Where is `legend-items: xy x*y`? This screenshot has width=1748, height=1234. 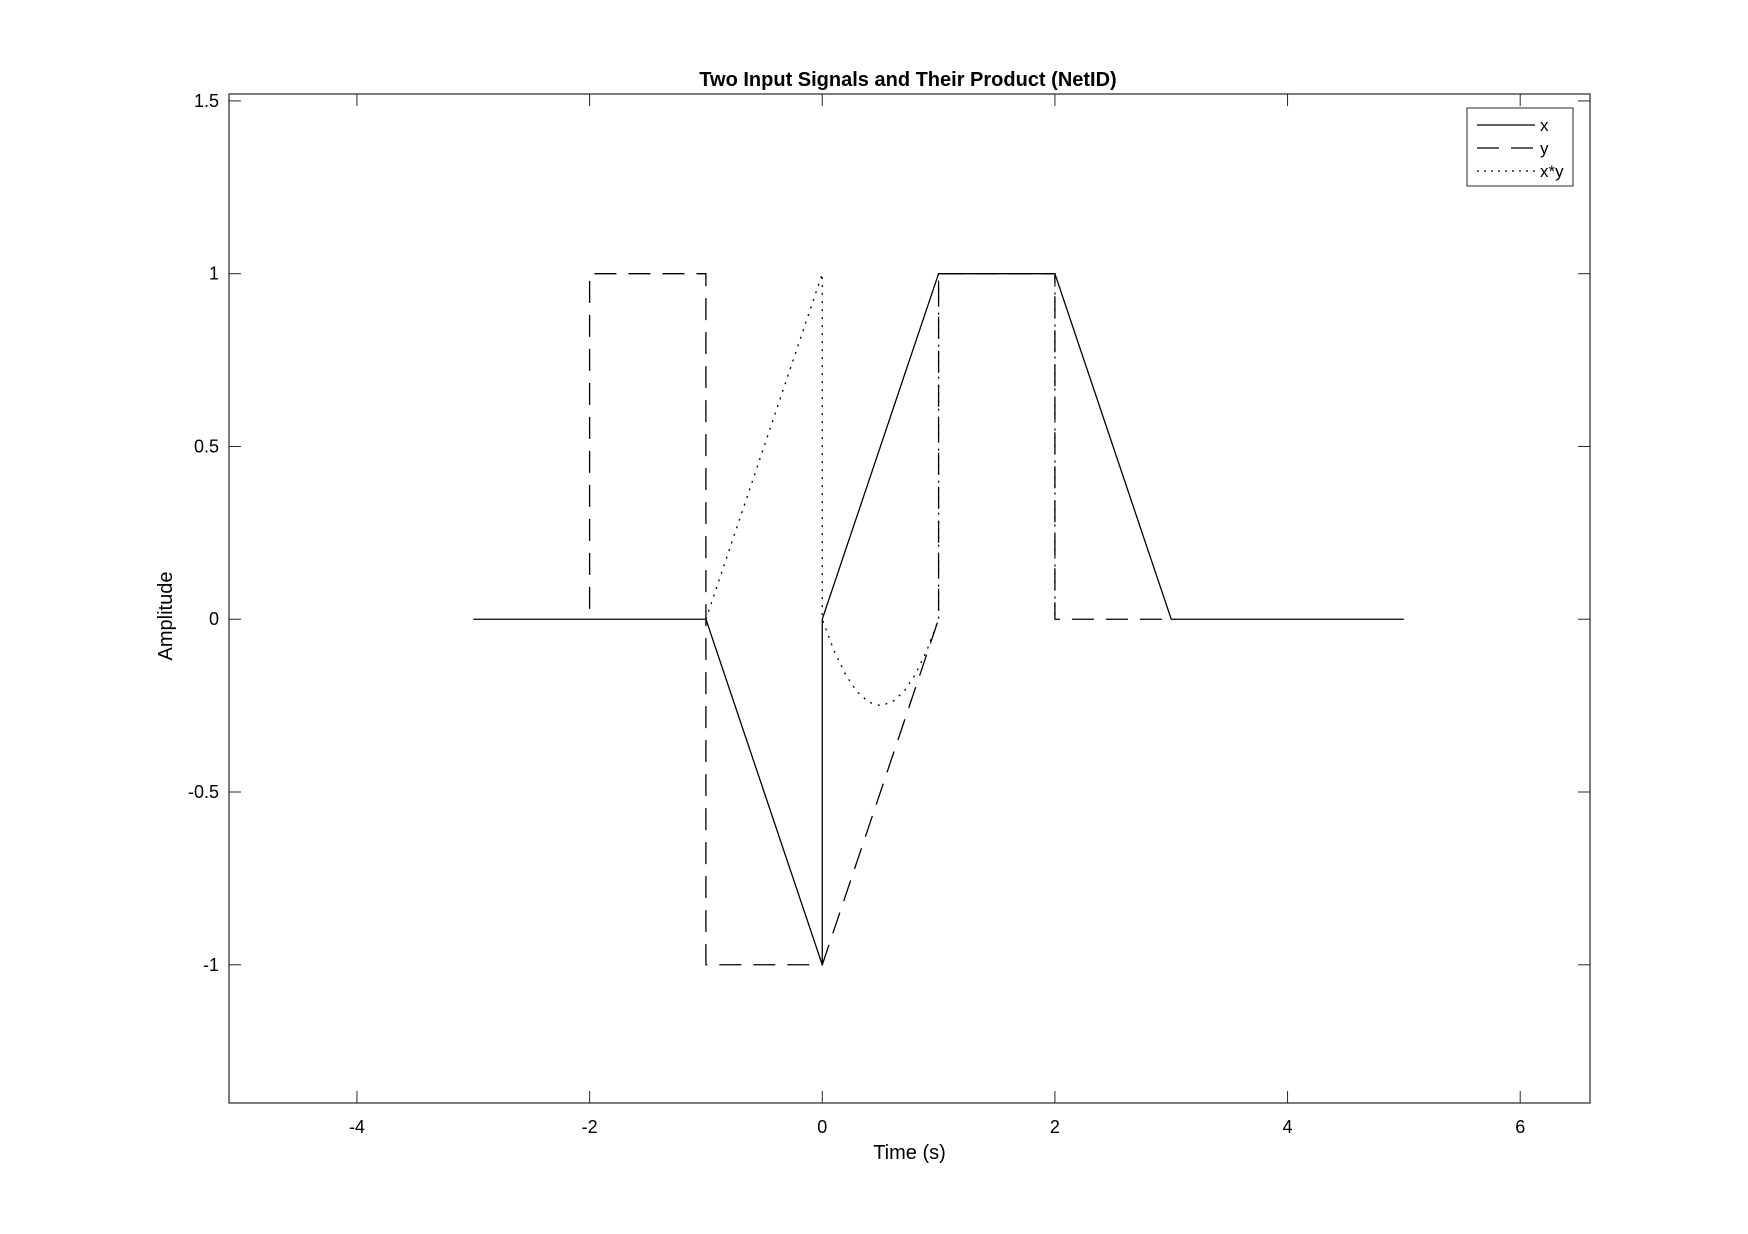 legend-items: xy x*y is located at coordinates (1520, 148).